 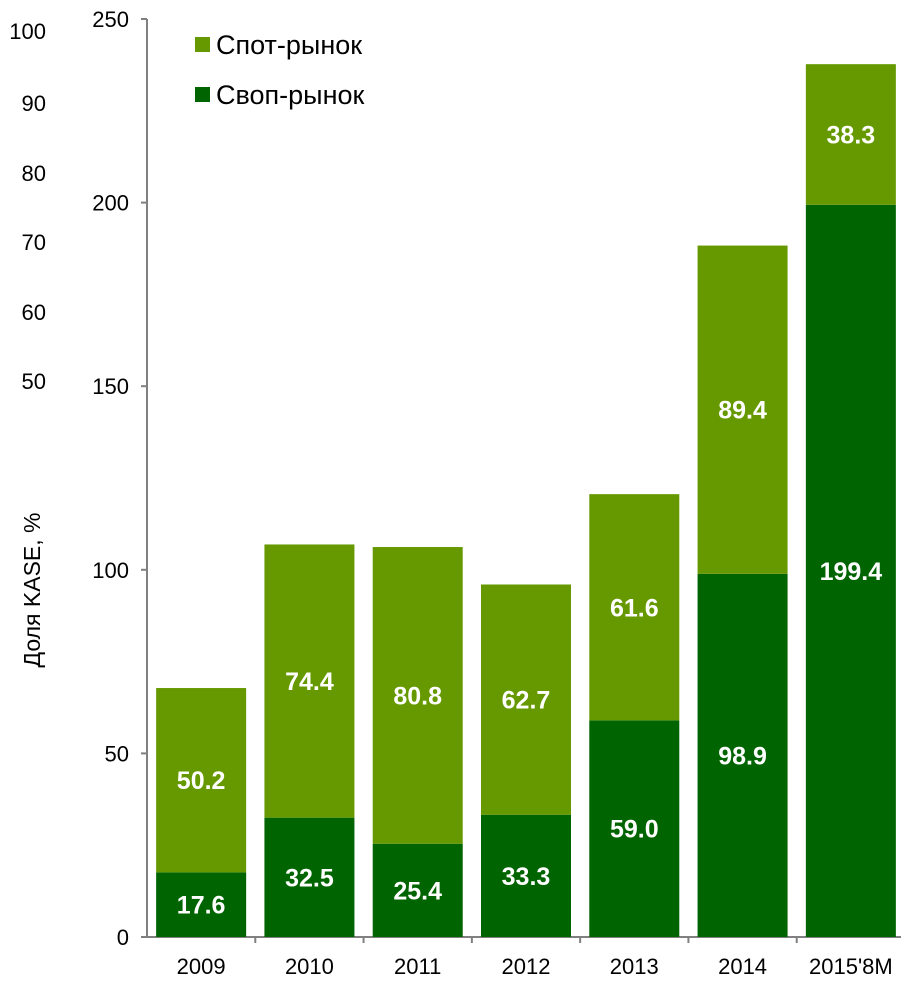 What do you see at coordinates (526, 701) in the screenshot?
I see `data-label: 62.7` at bounding box center [526, 701].